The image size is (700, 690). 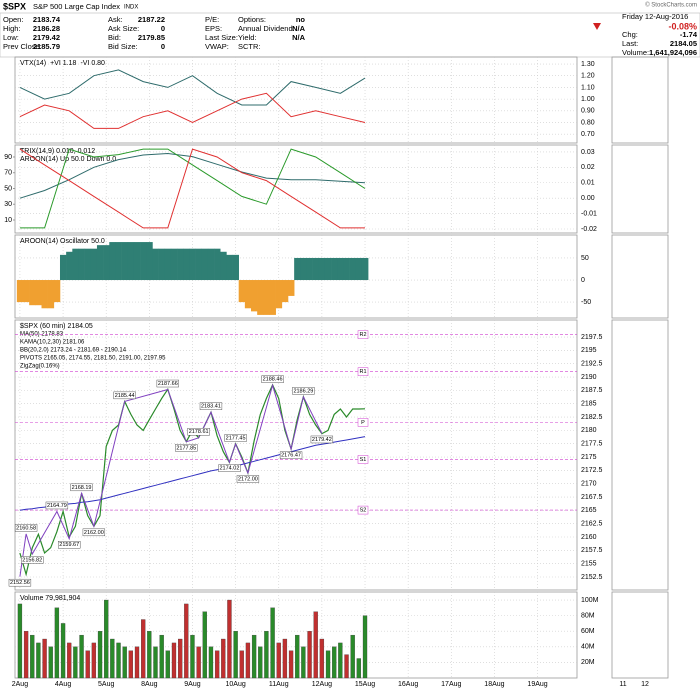 I want to click on quote-label: Open:, so click(x=13, y=19).